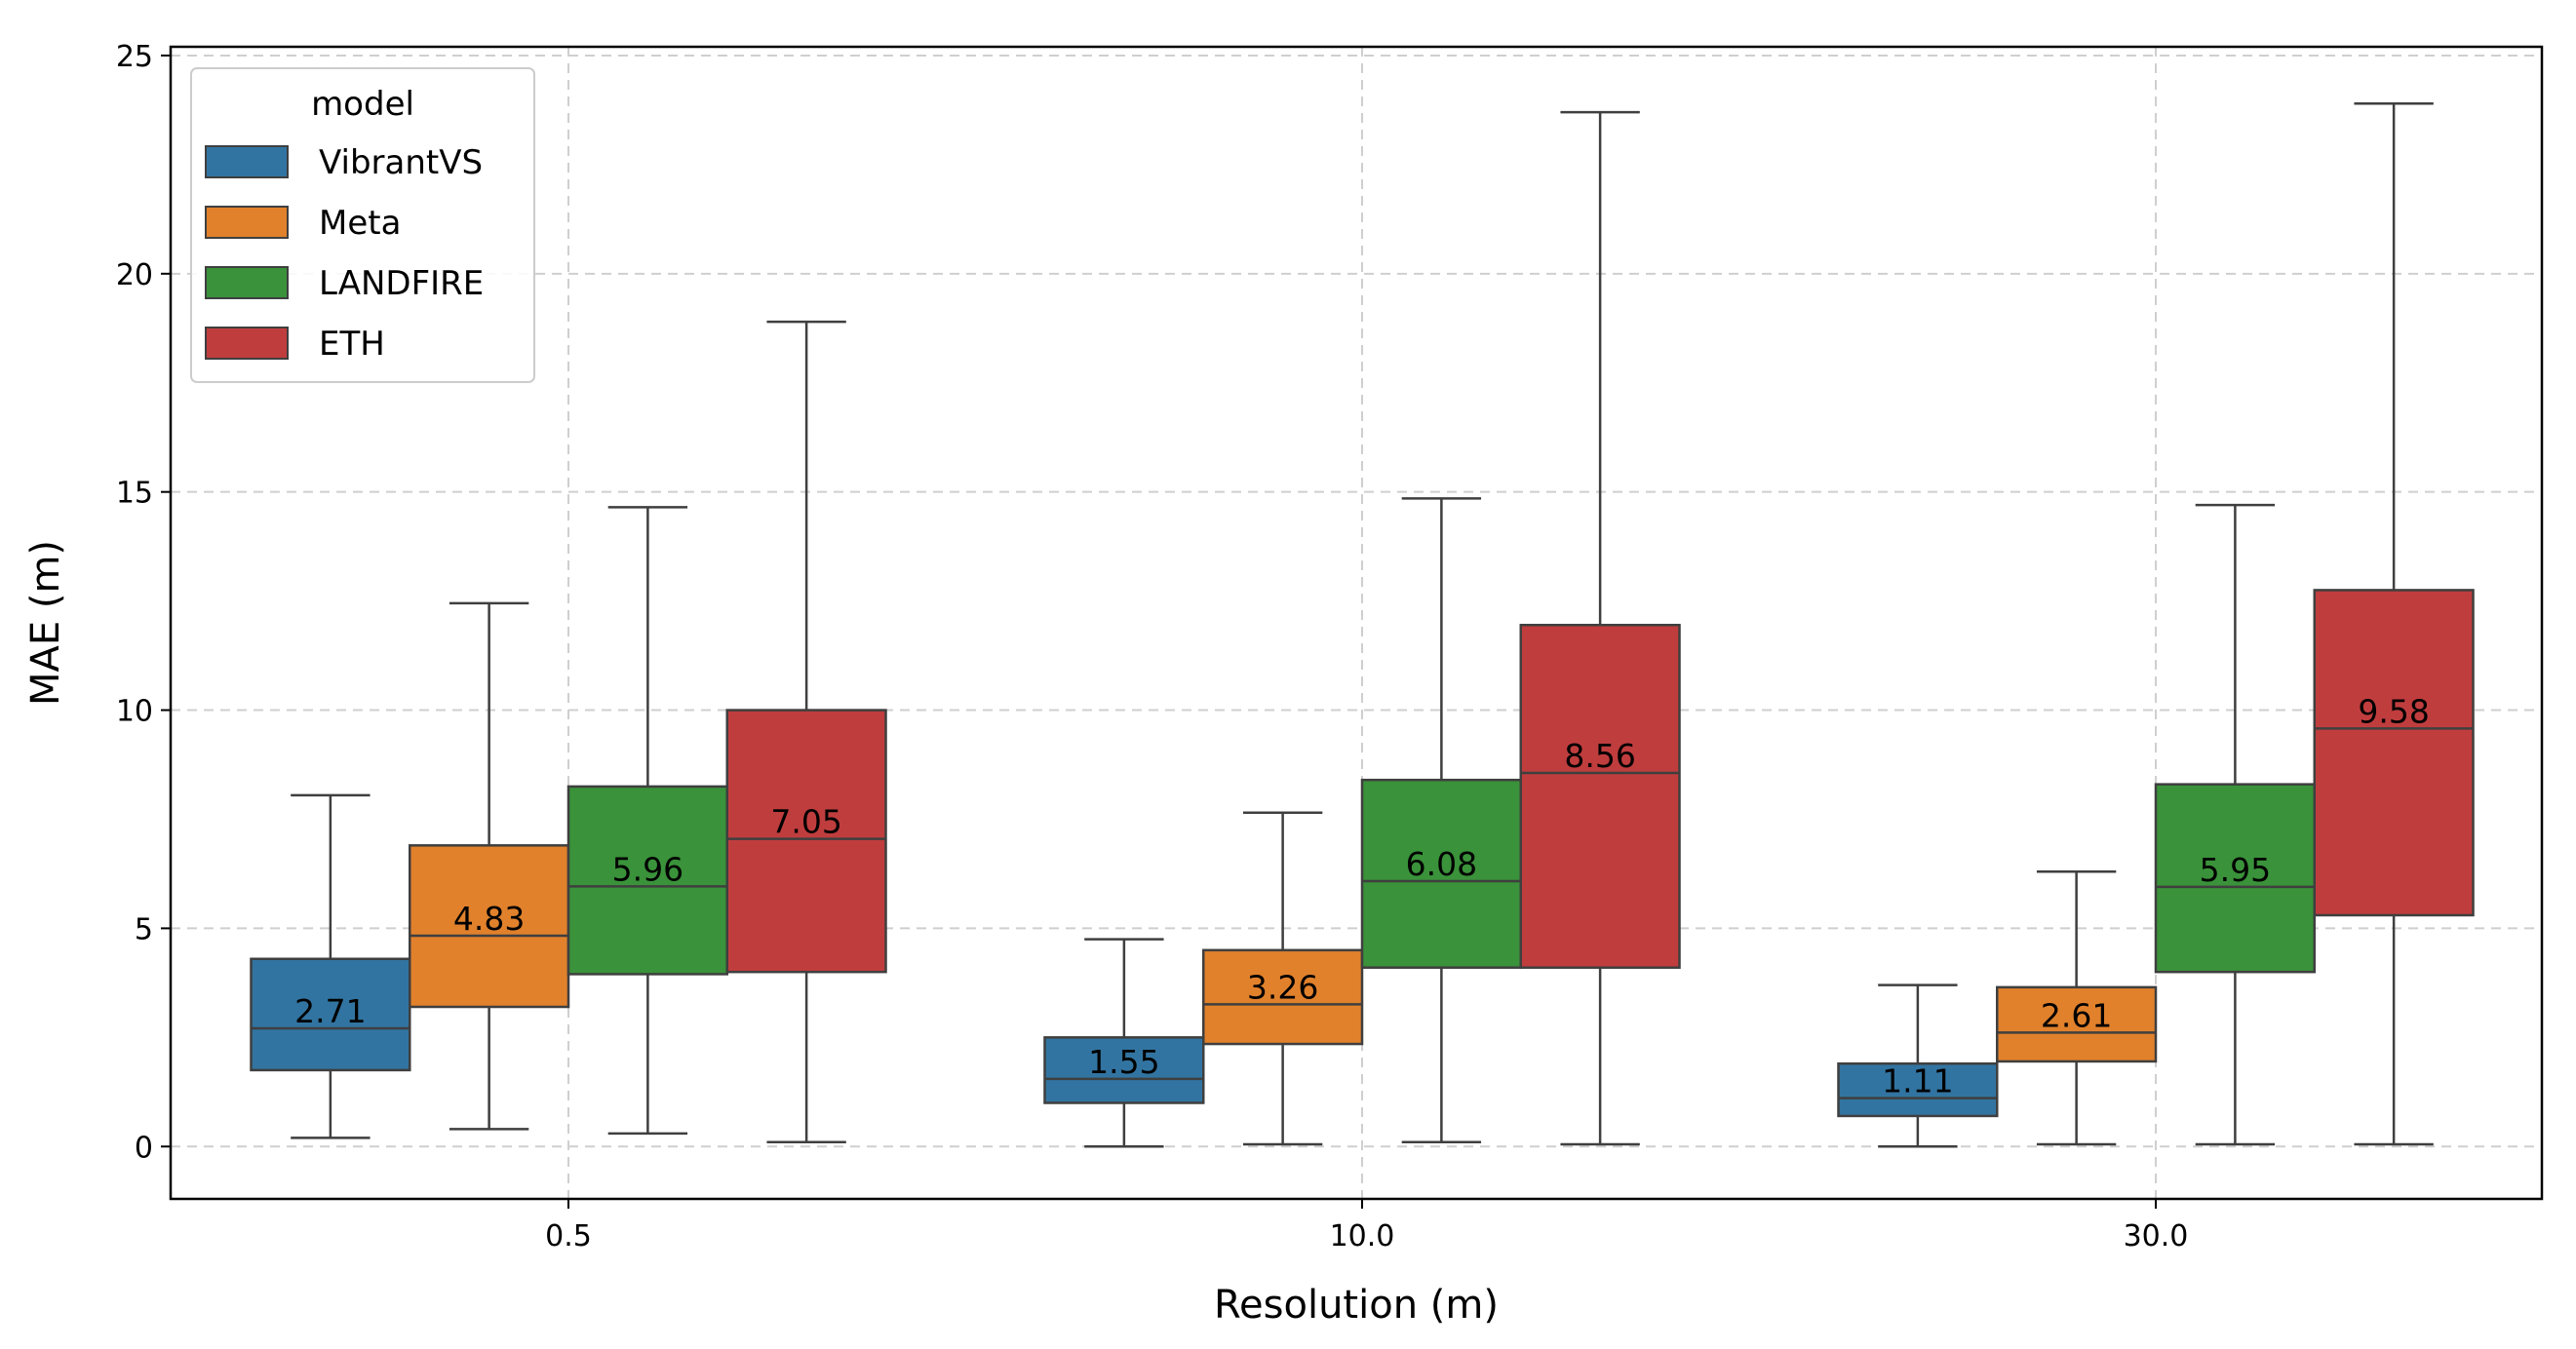 The width and height of the screenshot is (2576, 1349). What do you see at coordinates (401, 163) in the screenshot?
I see `legend-entry-vibrantvs: VibrantVS` at bounding box center [401, 163].